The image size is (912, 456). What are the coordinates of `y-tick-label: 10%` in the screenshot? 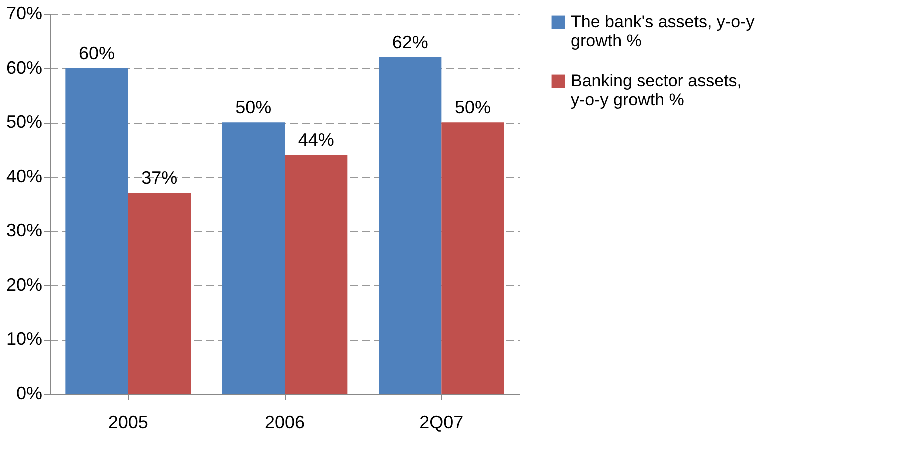 It's located at (24, 339).